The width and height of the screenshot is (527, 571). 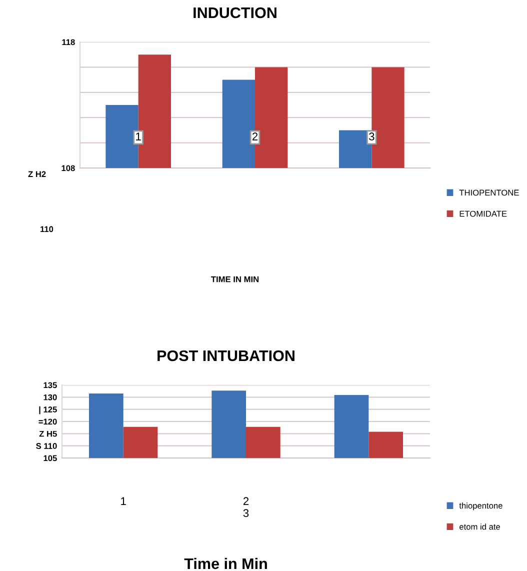 I want to click on legend-label: ETOMIDATE, so click(x=483, y=213).